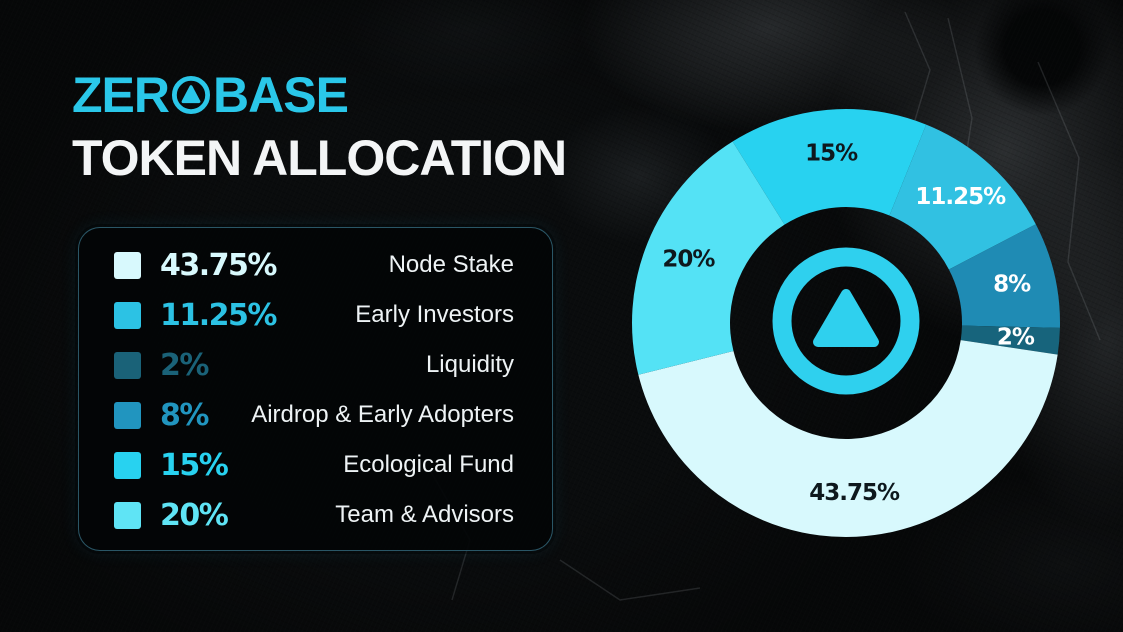 This screenshot has width=1123, height=632. What do you see at coordinates (194, 515) in the screenshot?
I see `legend-pct-team-advisors: 20%` at bounding box center [194, 515].